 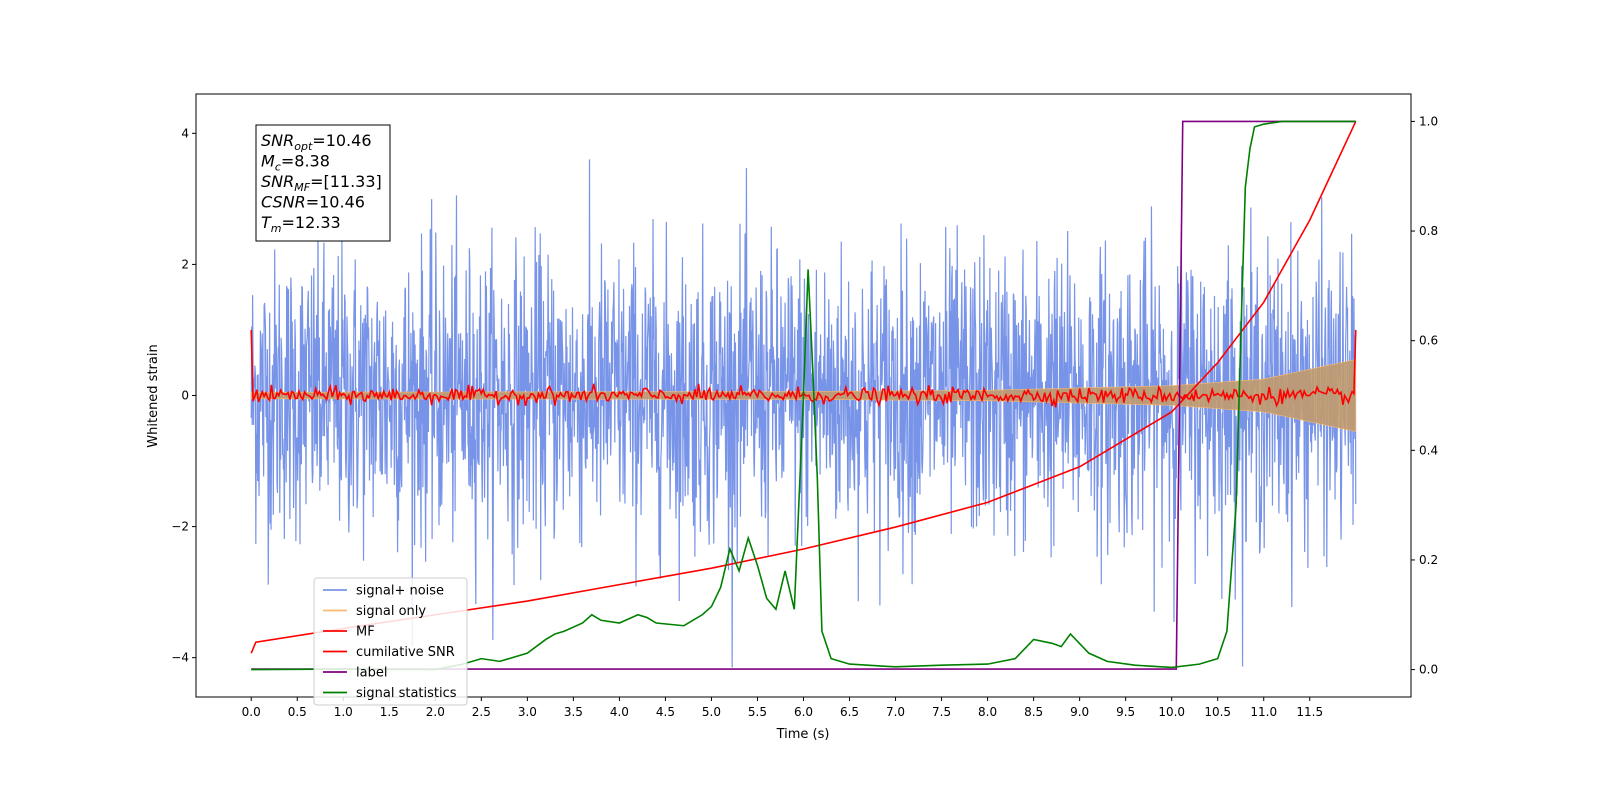 What do you see at coordinates (389, 712) in the screenshot?
I see `x-tick-label: 1.5` at bounding box center [389, 712].